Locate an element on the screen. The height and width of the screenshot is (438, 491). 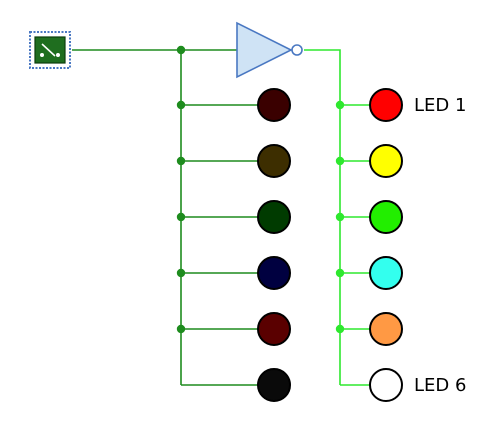
switch-lever is located at coordinates (48, 50).